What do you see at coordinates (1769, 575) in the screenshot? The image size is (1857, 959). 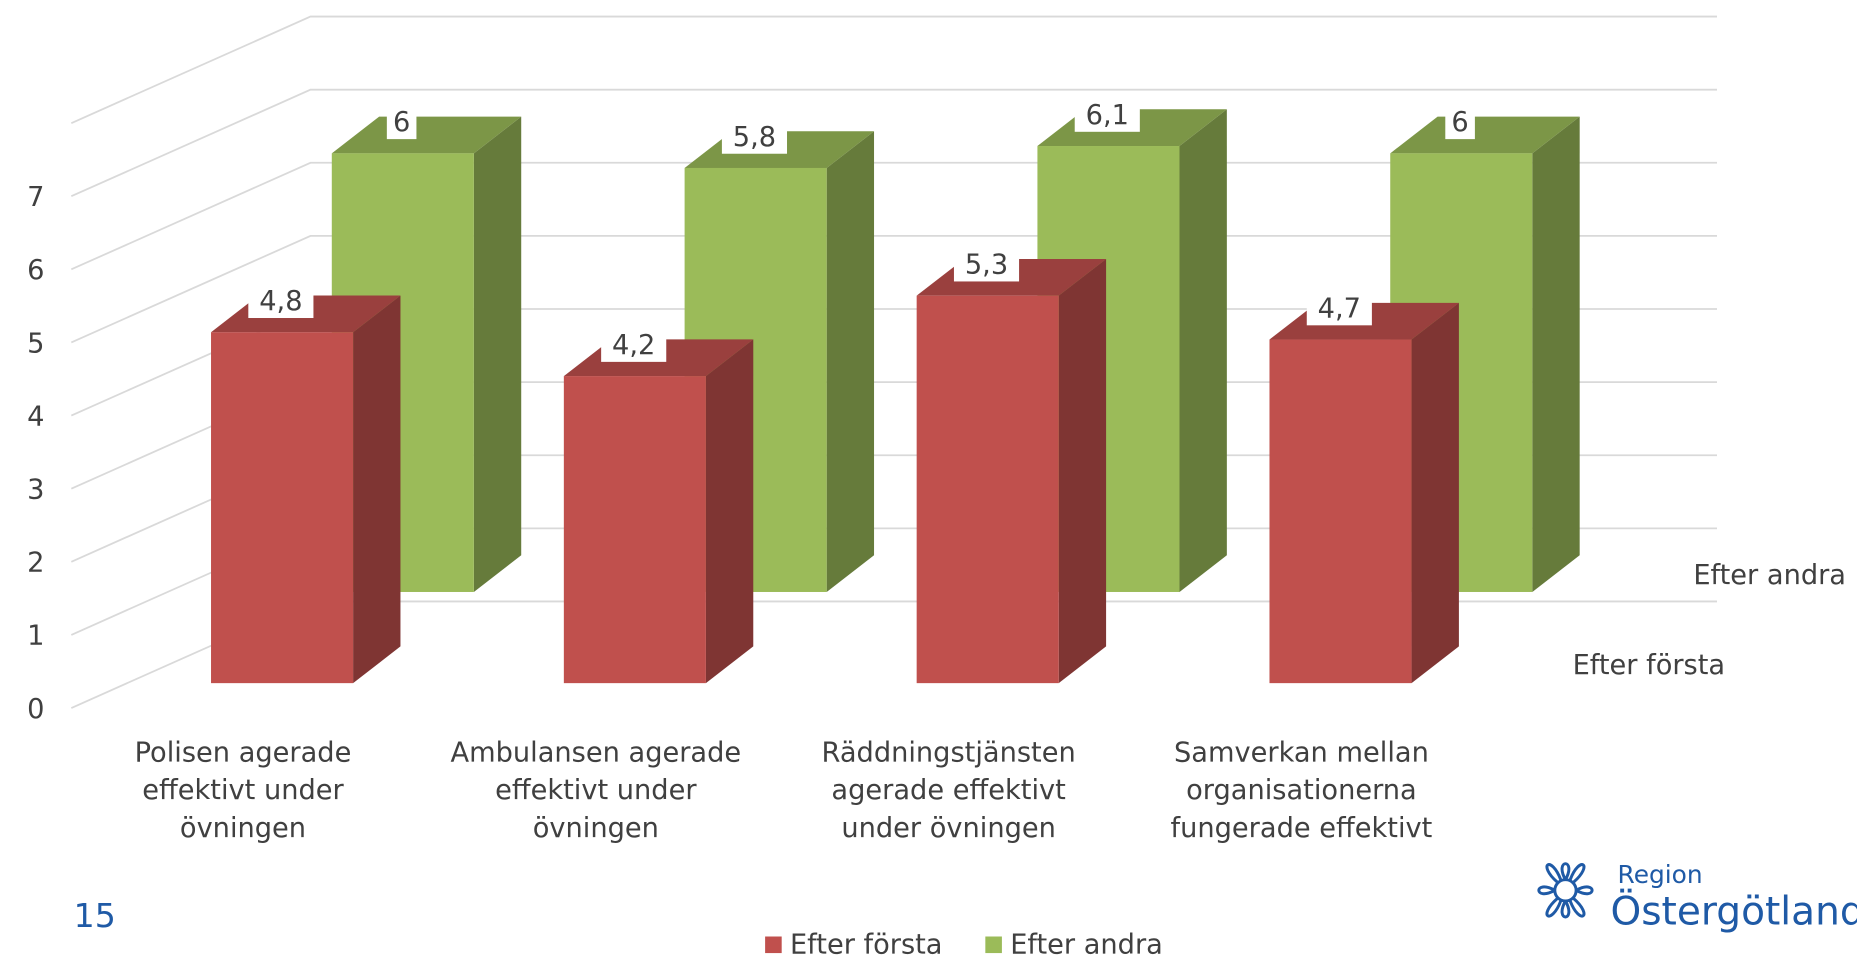 I see `depth-label: Efter andra` at bounding box center [1769, 575].